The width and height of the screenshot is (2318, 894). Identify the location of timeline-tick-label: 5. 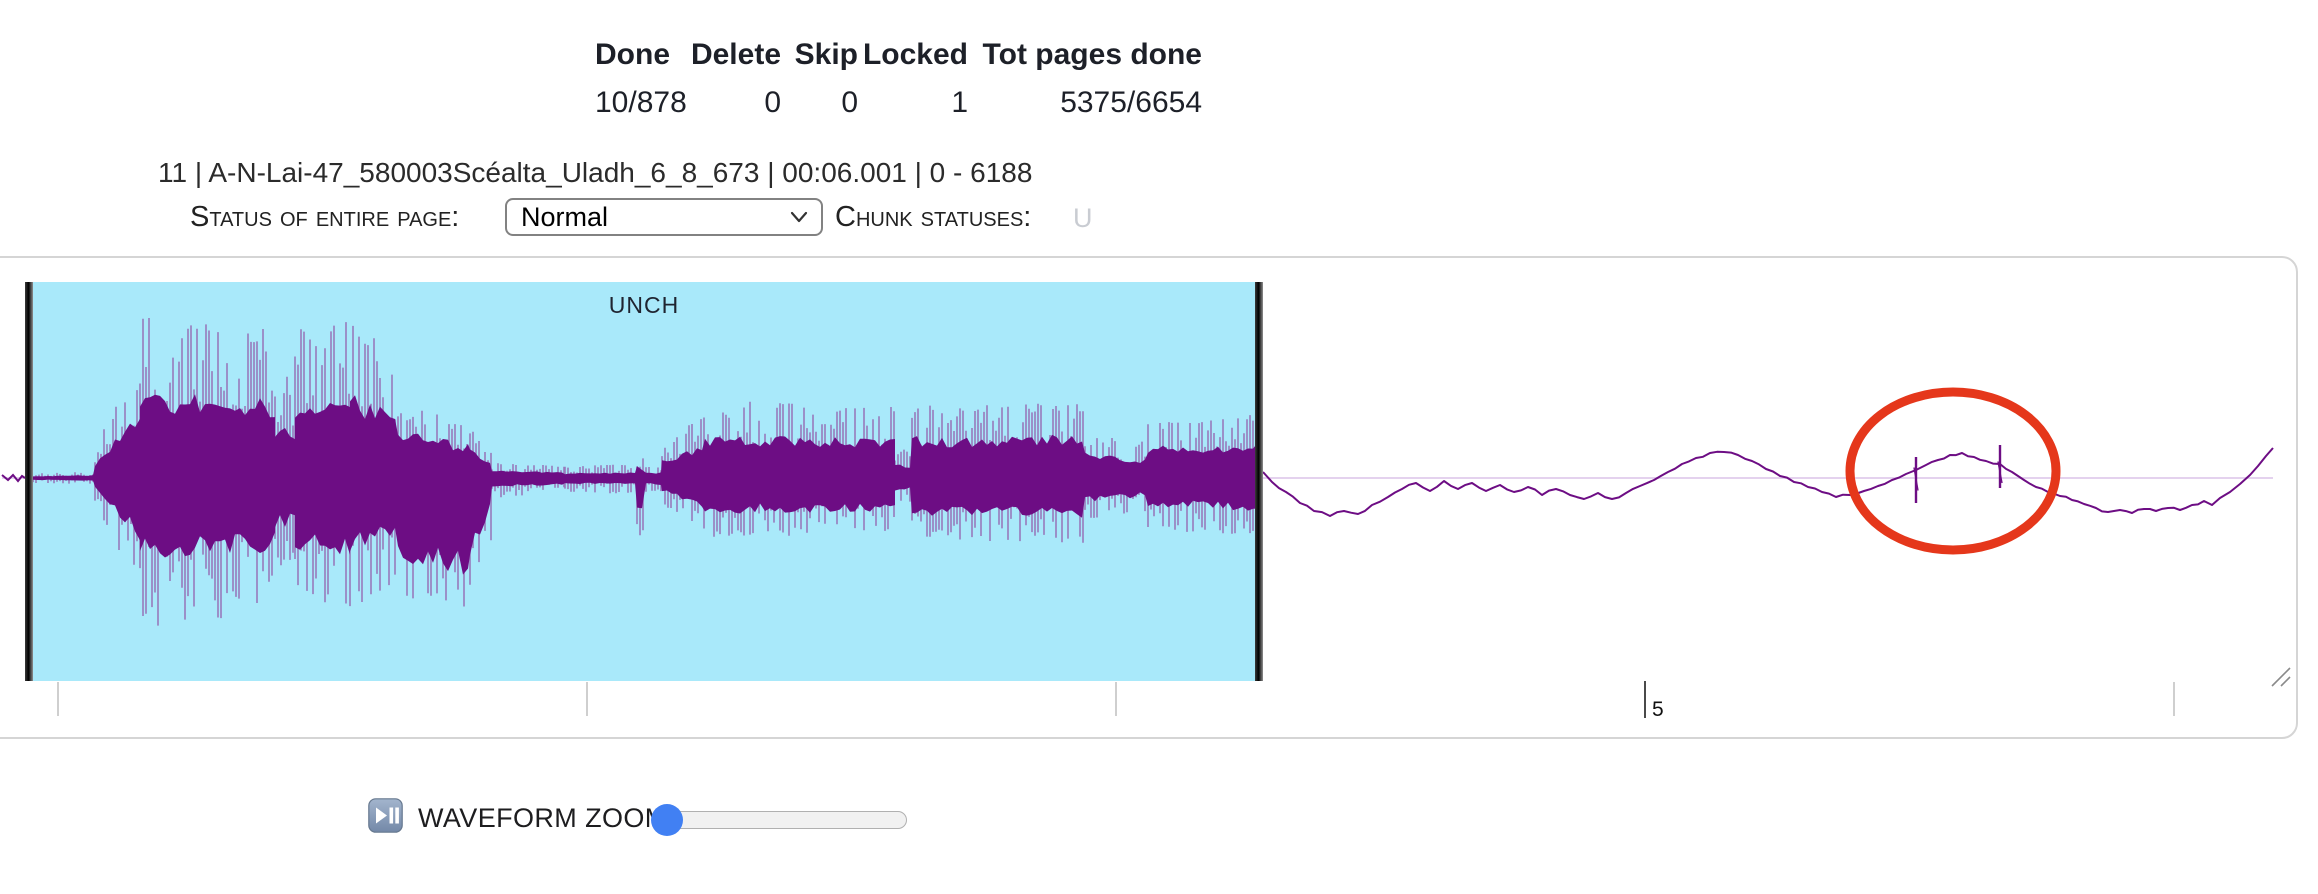
(1658, 709).